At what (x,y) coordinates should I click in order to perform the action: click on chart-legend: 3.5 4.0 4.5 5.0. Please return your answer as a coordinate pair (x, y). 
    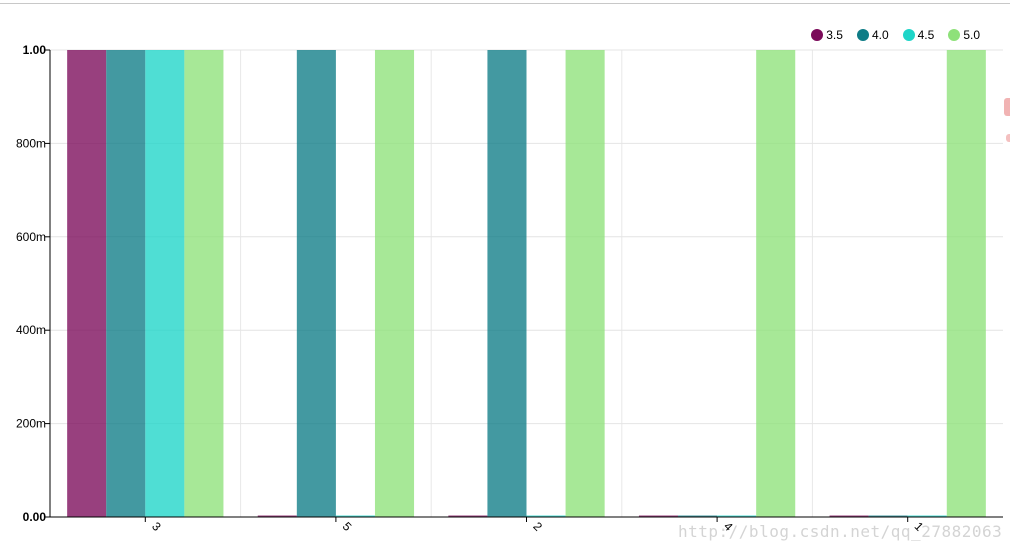
    Looking at the image, I should click on (895, 35).